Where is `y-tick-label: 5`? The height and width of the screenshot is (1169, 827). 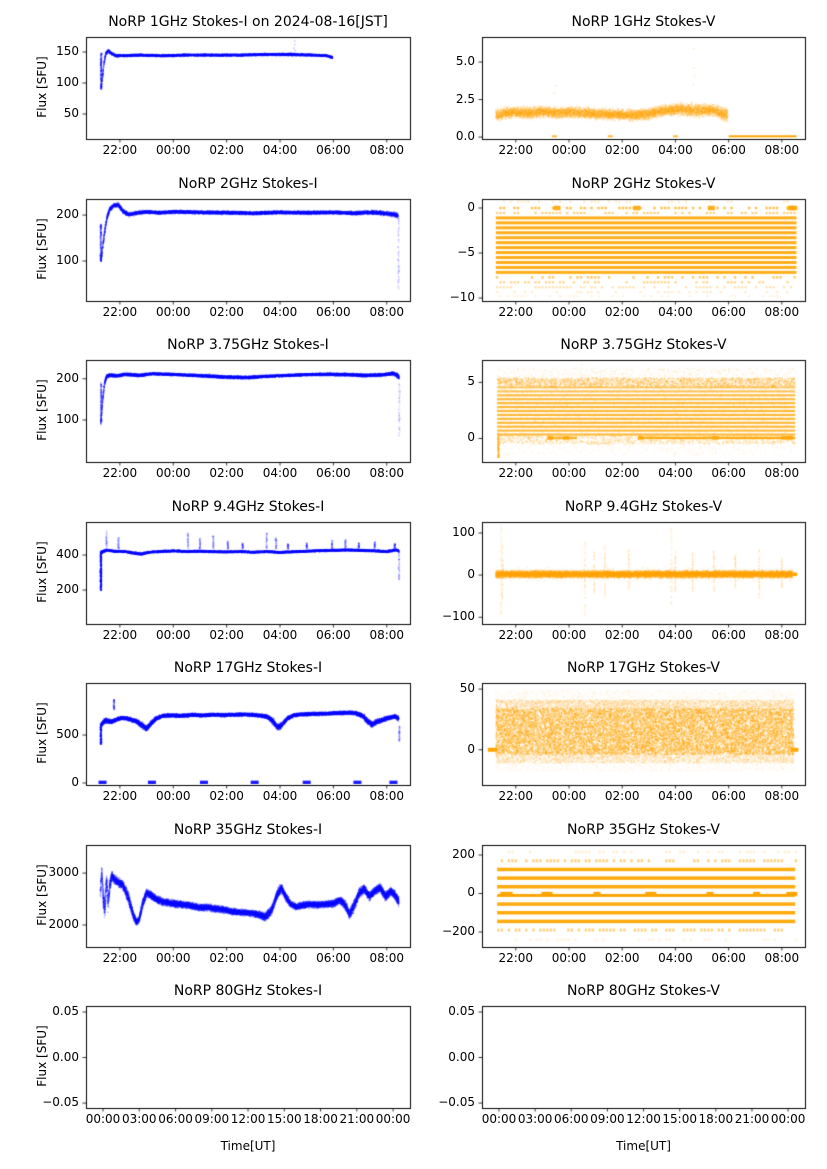 y-tick-label: 5 is located at coordinates (471, 381).